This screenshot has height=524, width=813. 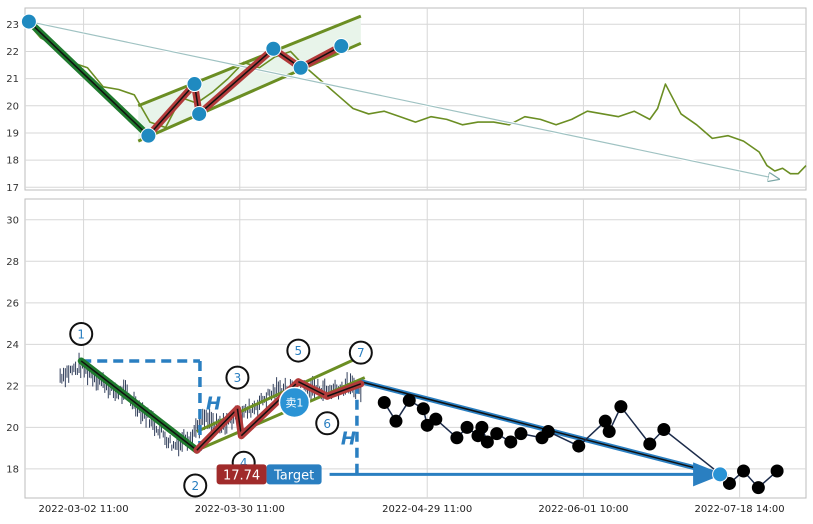 What do you see at coordinates (12, 428) in the screenshot?
I see `bottom-y-tick-label: 20` at bounding box center [12, 428].